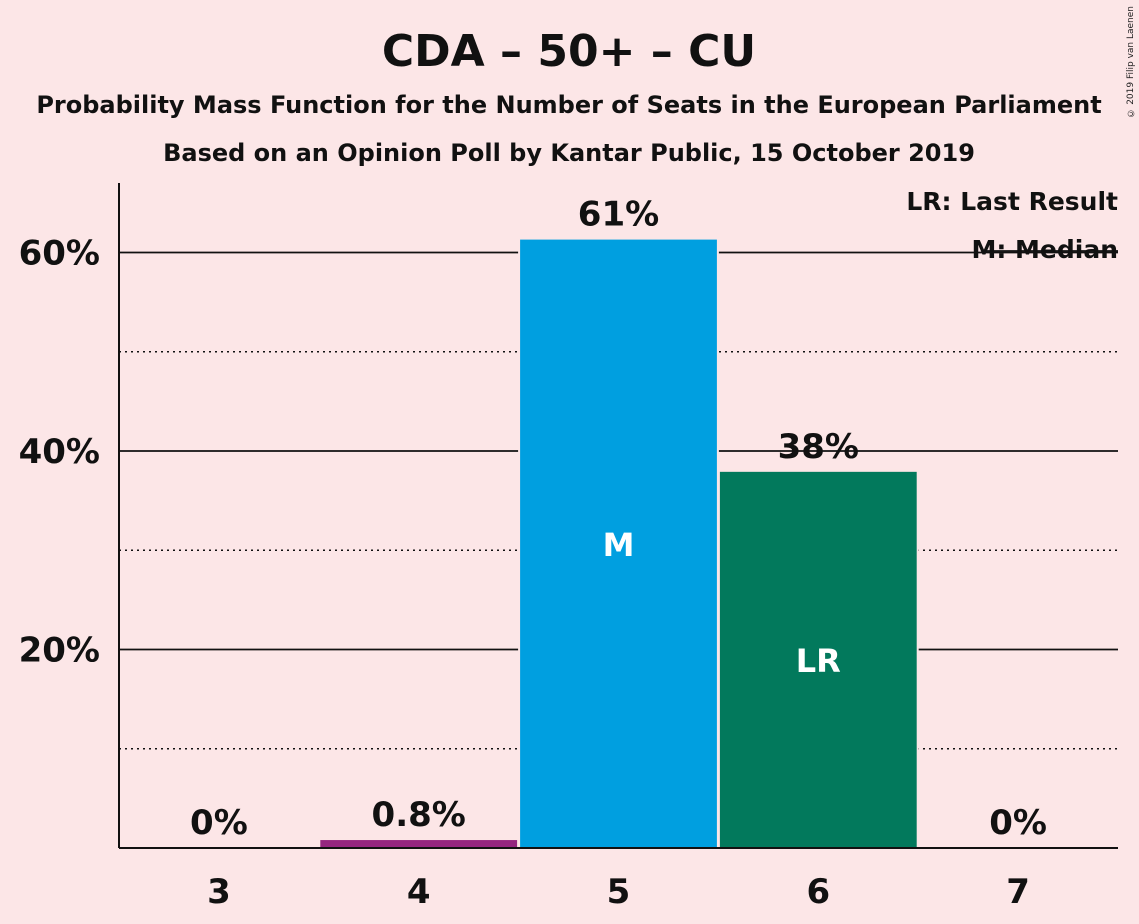  Describe the element at coordinates (219, 823) in the screenshot. I see `value-label-3: 0%` at that location.